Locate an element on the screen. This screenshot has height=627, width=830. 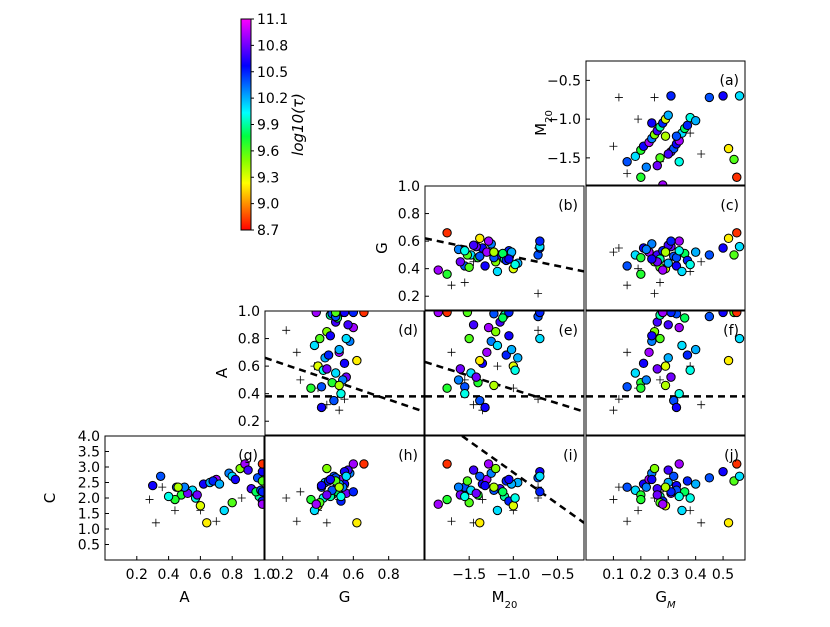
panel-c: (c) is located at coordinates (665, 248).